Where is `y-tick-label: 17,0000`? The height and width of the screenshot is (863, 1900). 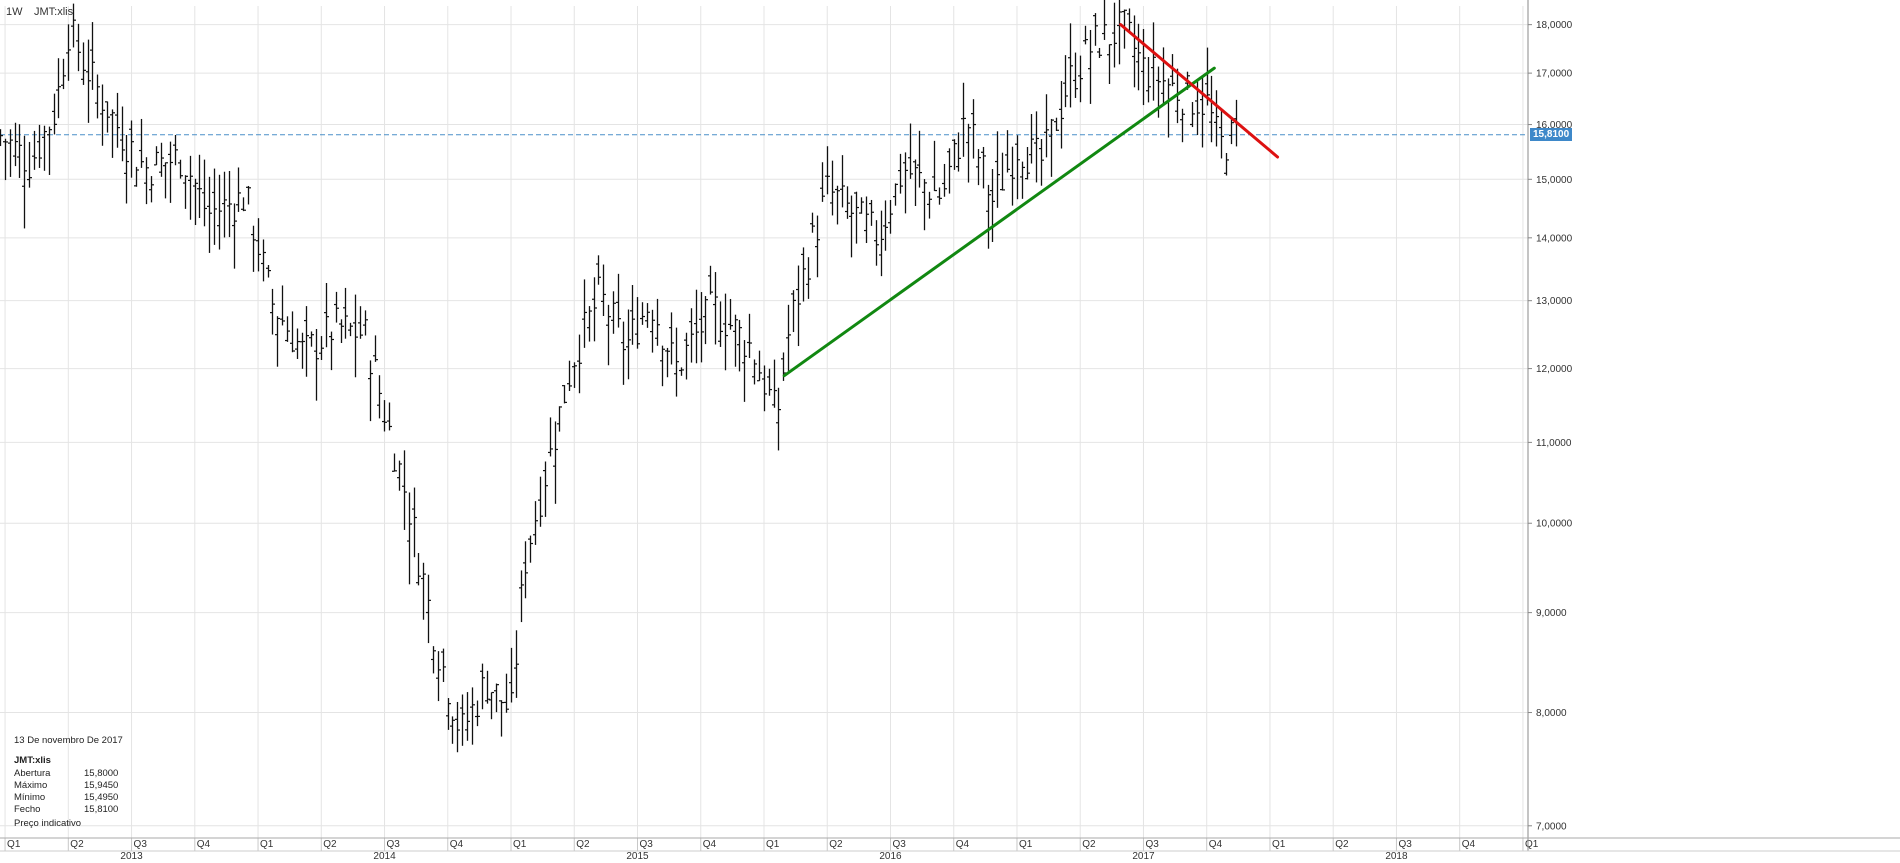 y-tick-label: 17,0000 is located at coordinates (1554, 74).